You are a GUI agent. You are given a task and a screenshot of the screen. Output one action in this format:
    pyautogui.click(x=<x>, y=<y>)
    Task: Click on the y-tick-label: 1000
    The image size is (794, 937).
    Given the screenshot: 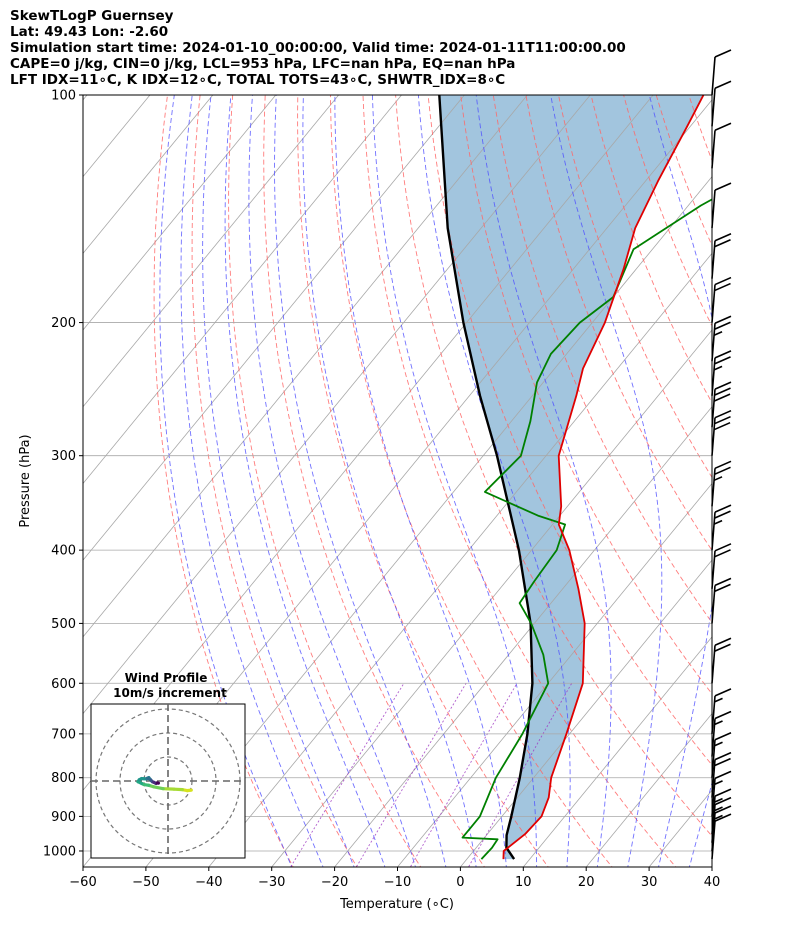 What is the action you would take?
    pyautogui.click(x=59, y=851)
    